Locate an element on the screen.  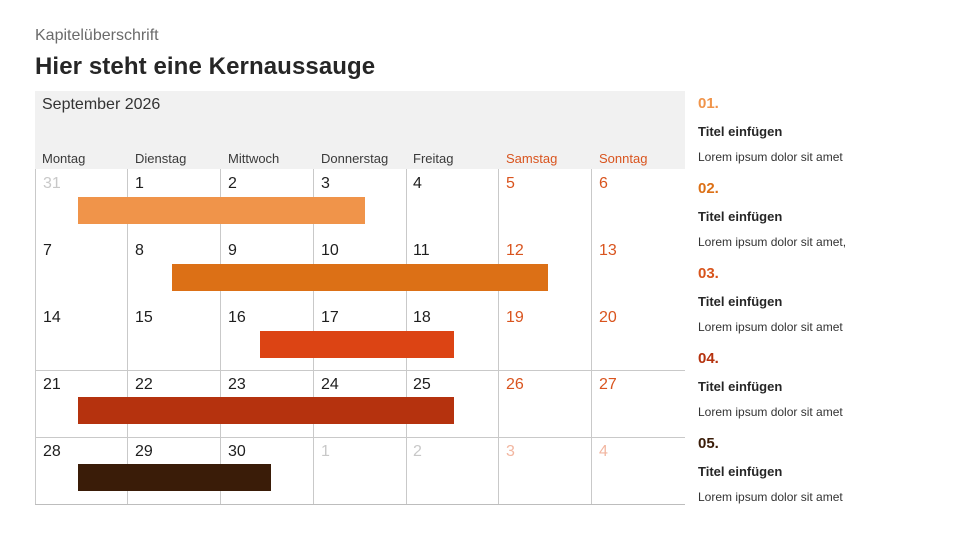
day-cell: 18 is located at coordinates (422, 317).